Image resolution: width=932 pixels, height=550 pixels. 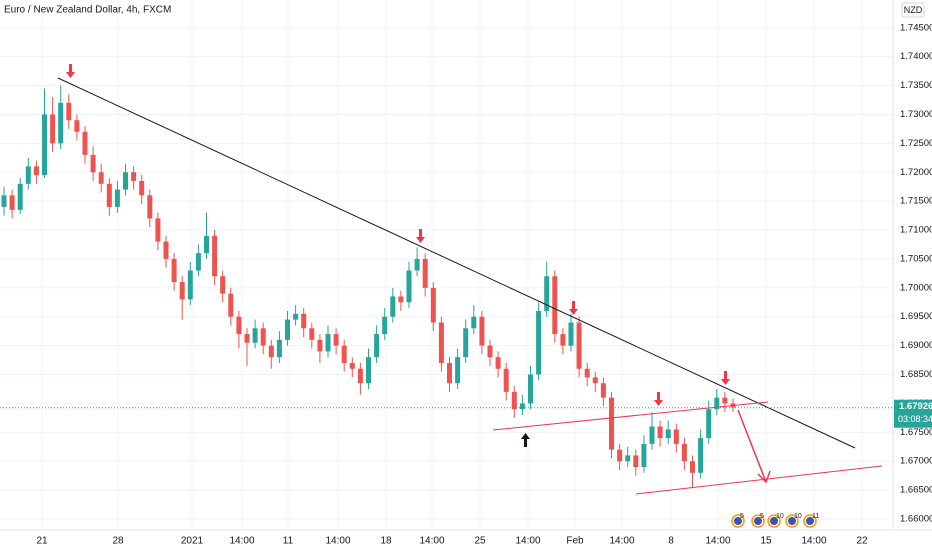 What do you see at coordinates (916, 143) in the screenshot?
I see `y-tick-label: 1.72500` at bounding box center [916, 143].